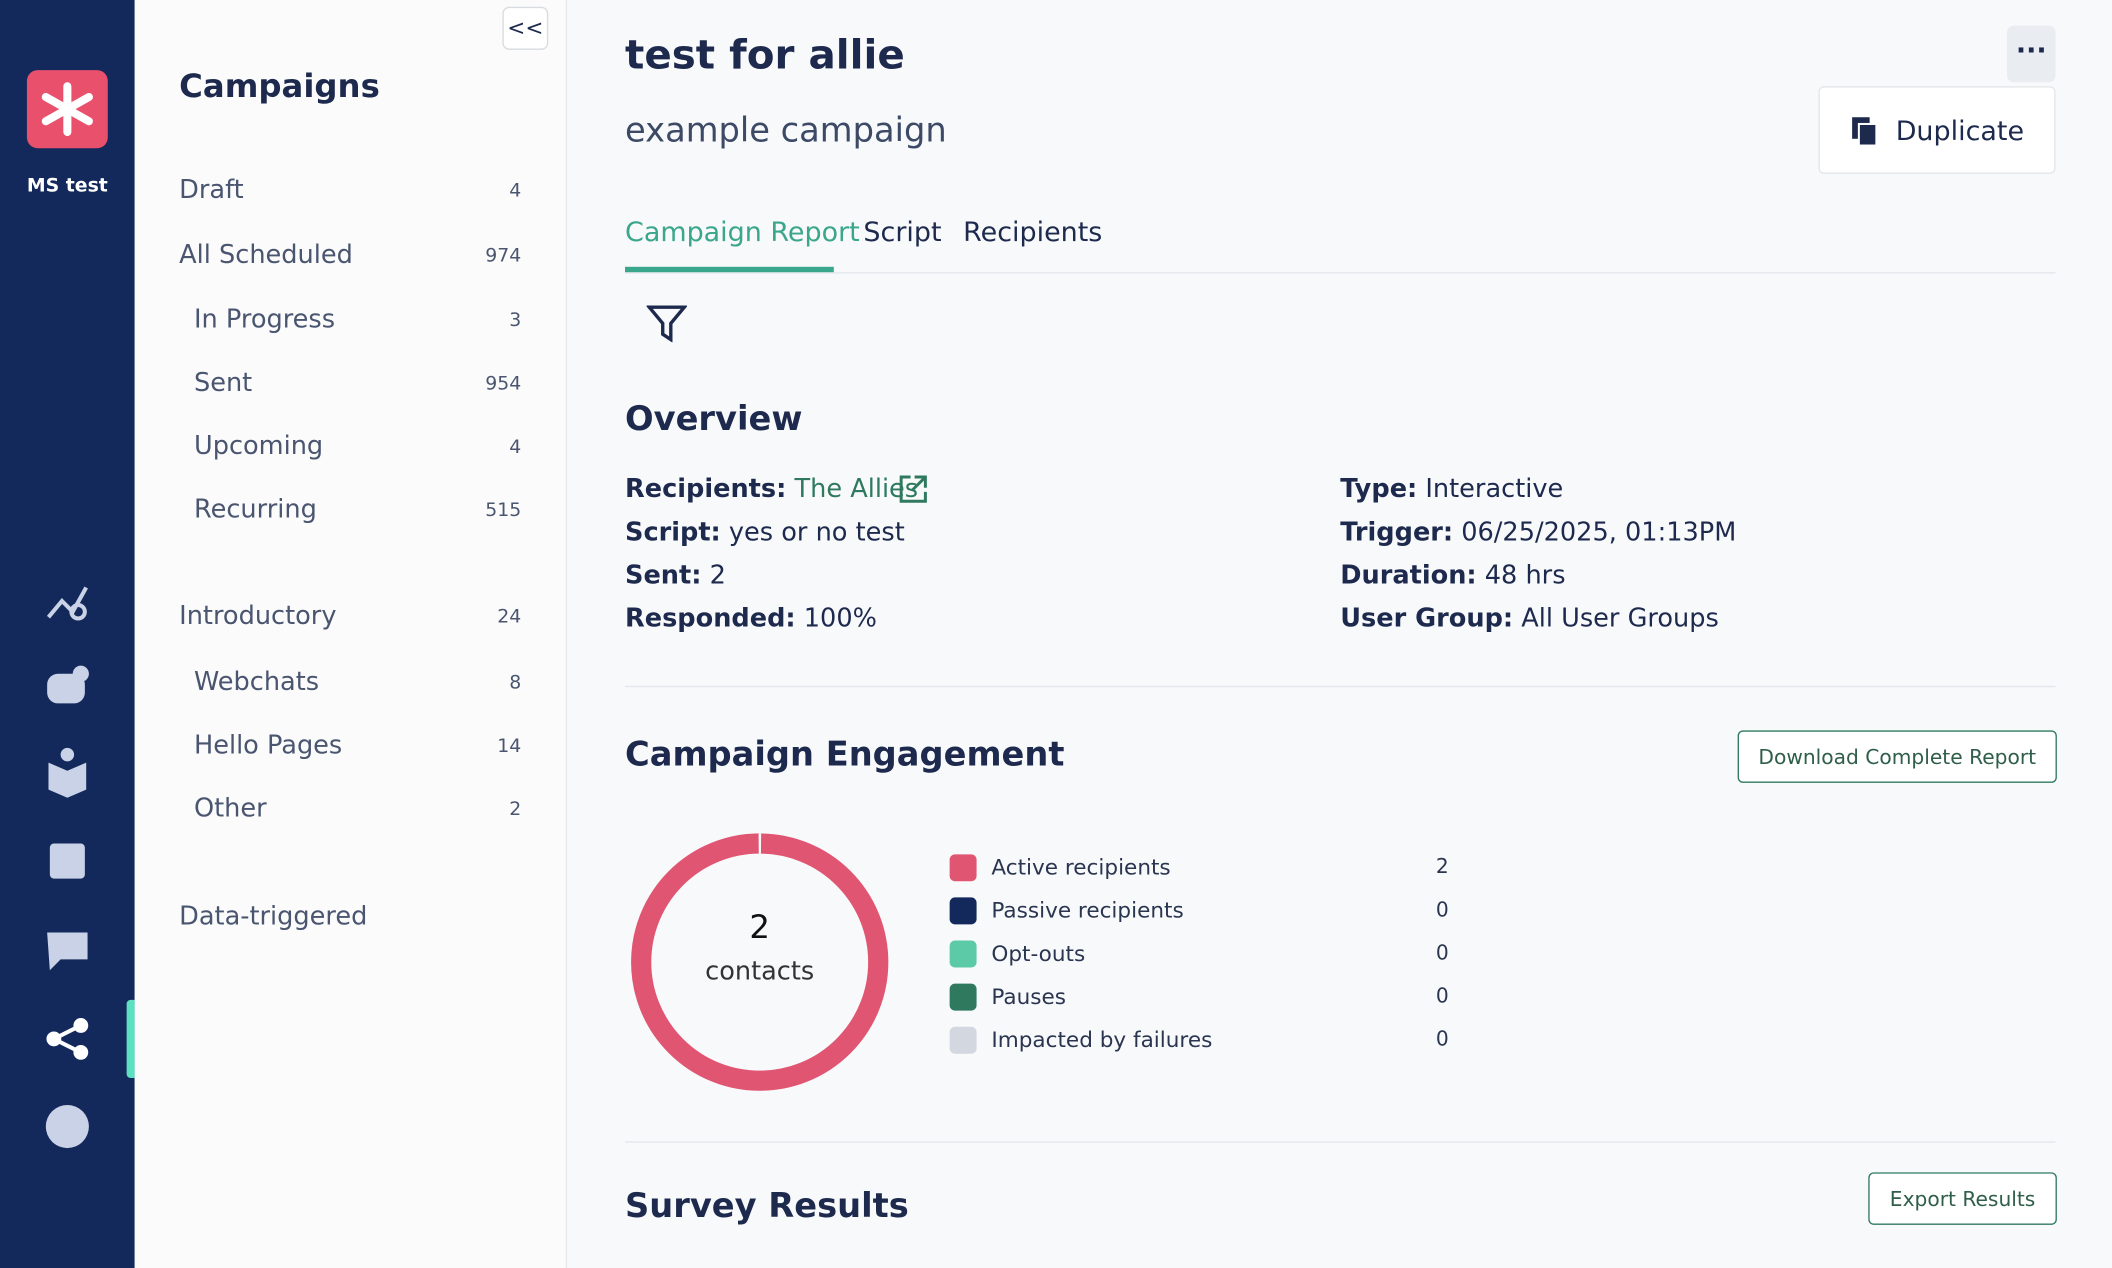 This screenshot has width=2112, height=1268. Describe the element at coordinates (765, 56) in the screenshot. I see `campaign-title: test for allie` at that location.